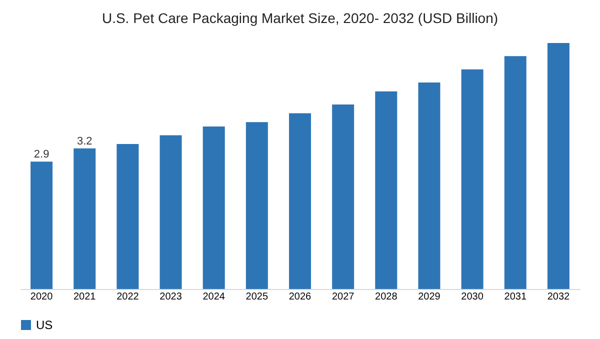 The height and width of the screenshot is (339, 600). What do you see at coordinates (300, 18) in the screenshot?
I see `chart-title: U.S. Pet Care Packaging Market Size, 2020- 2032 (USD Billion)` at bounding box center [300, 18].